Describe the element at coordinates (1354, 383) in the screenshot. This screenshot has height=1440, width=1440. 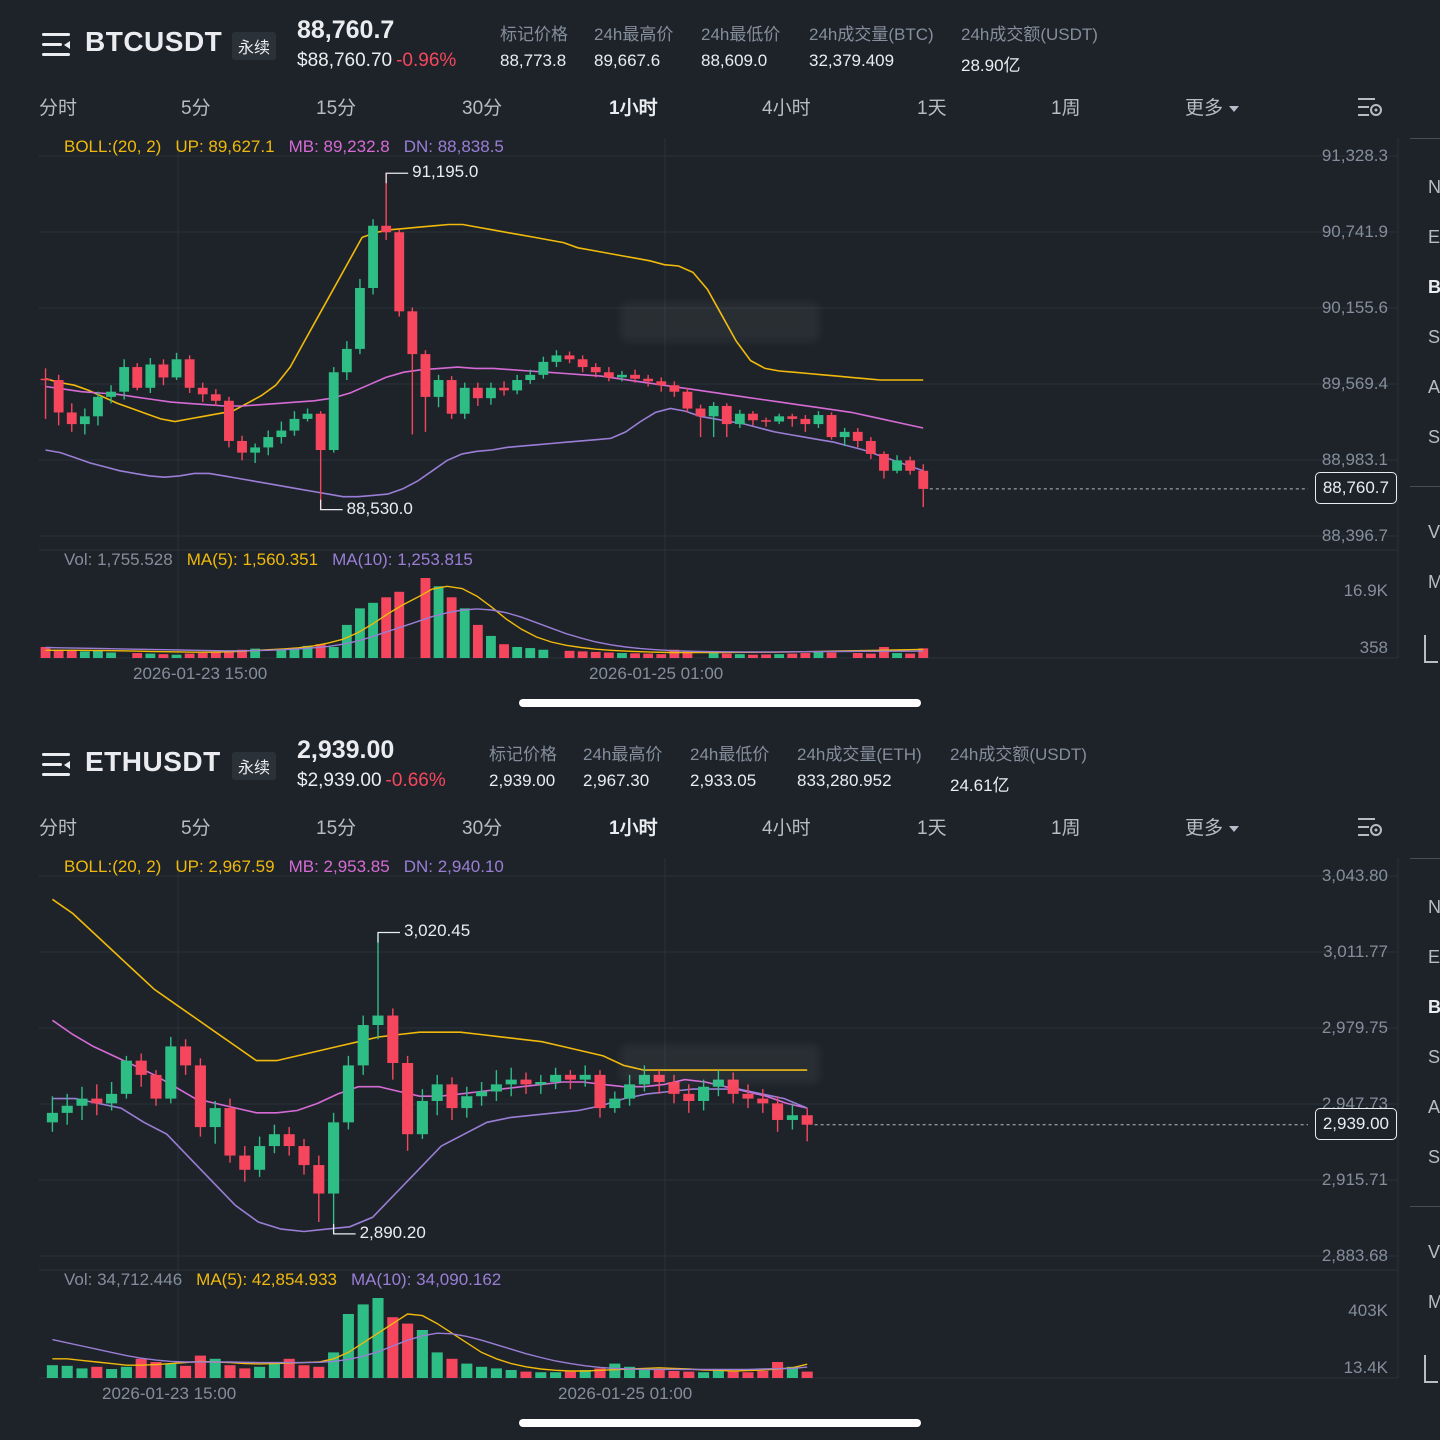
I see `y-axis-label: 89,569.4` at that location.